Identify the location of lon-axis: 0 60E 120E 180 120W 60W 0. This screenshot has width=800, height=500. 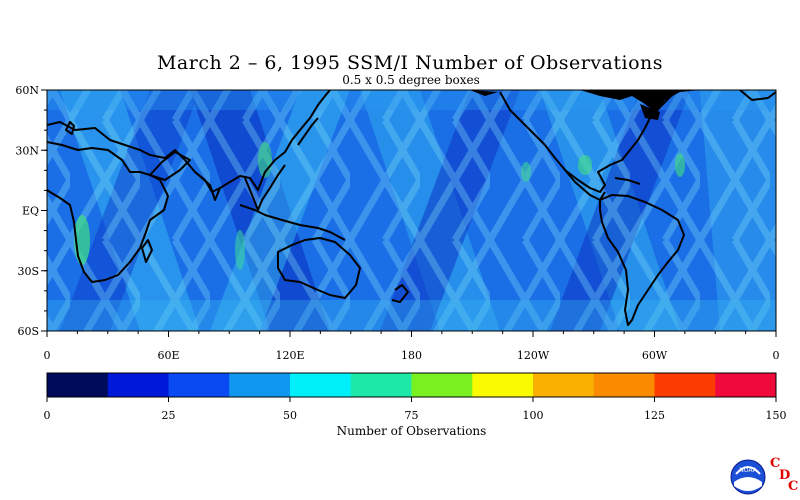
(412, 346).